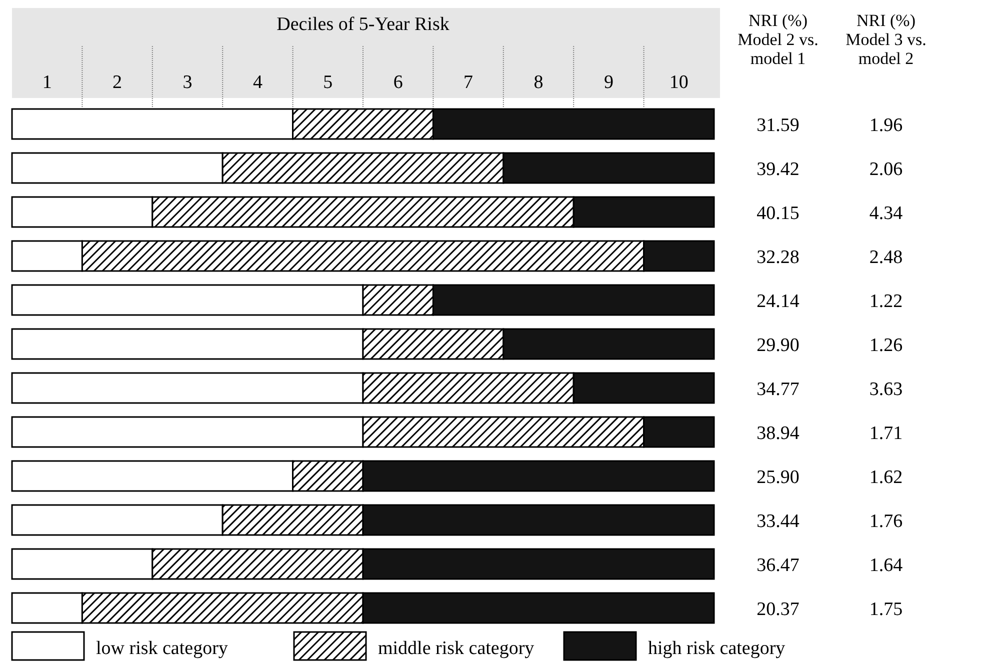 The width and height of the screenshot is (985, 666). Describe the element at coordinates (778, 169) in the screenshot. I see `text: 39.42` at that location.